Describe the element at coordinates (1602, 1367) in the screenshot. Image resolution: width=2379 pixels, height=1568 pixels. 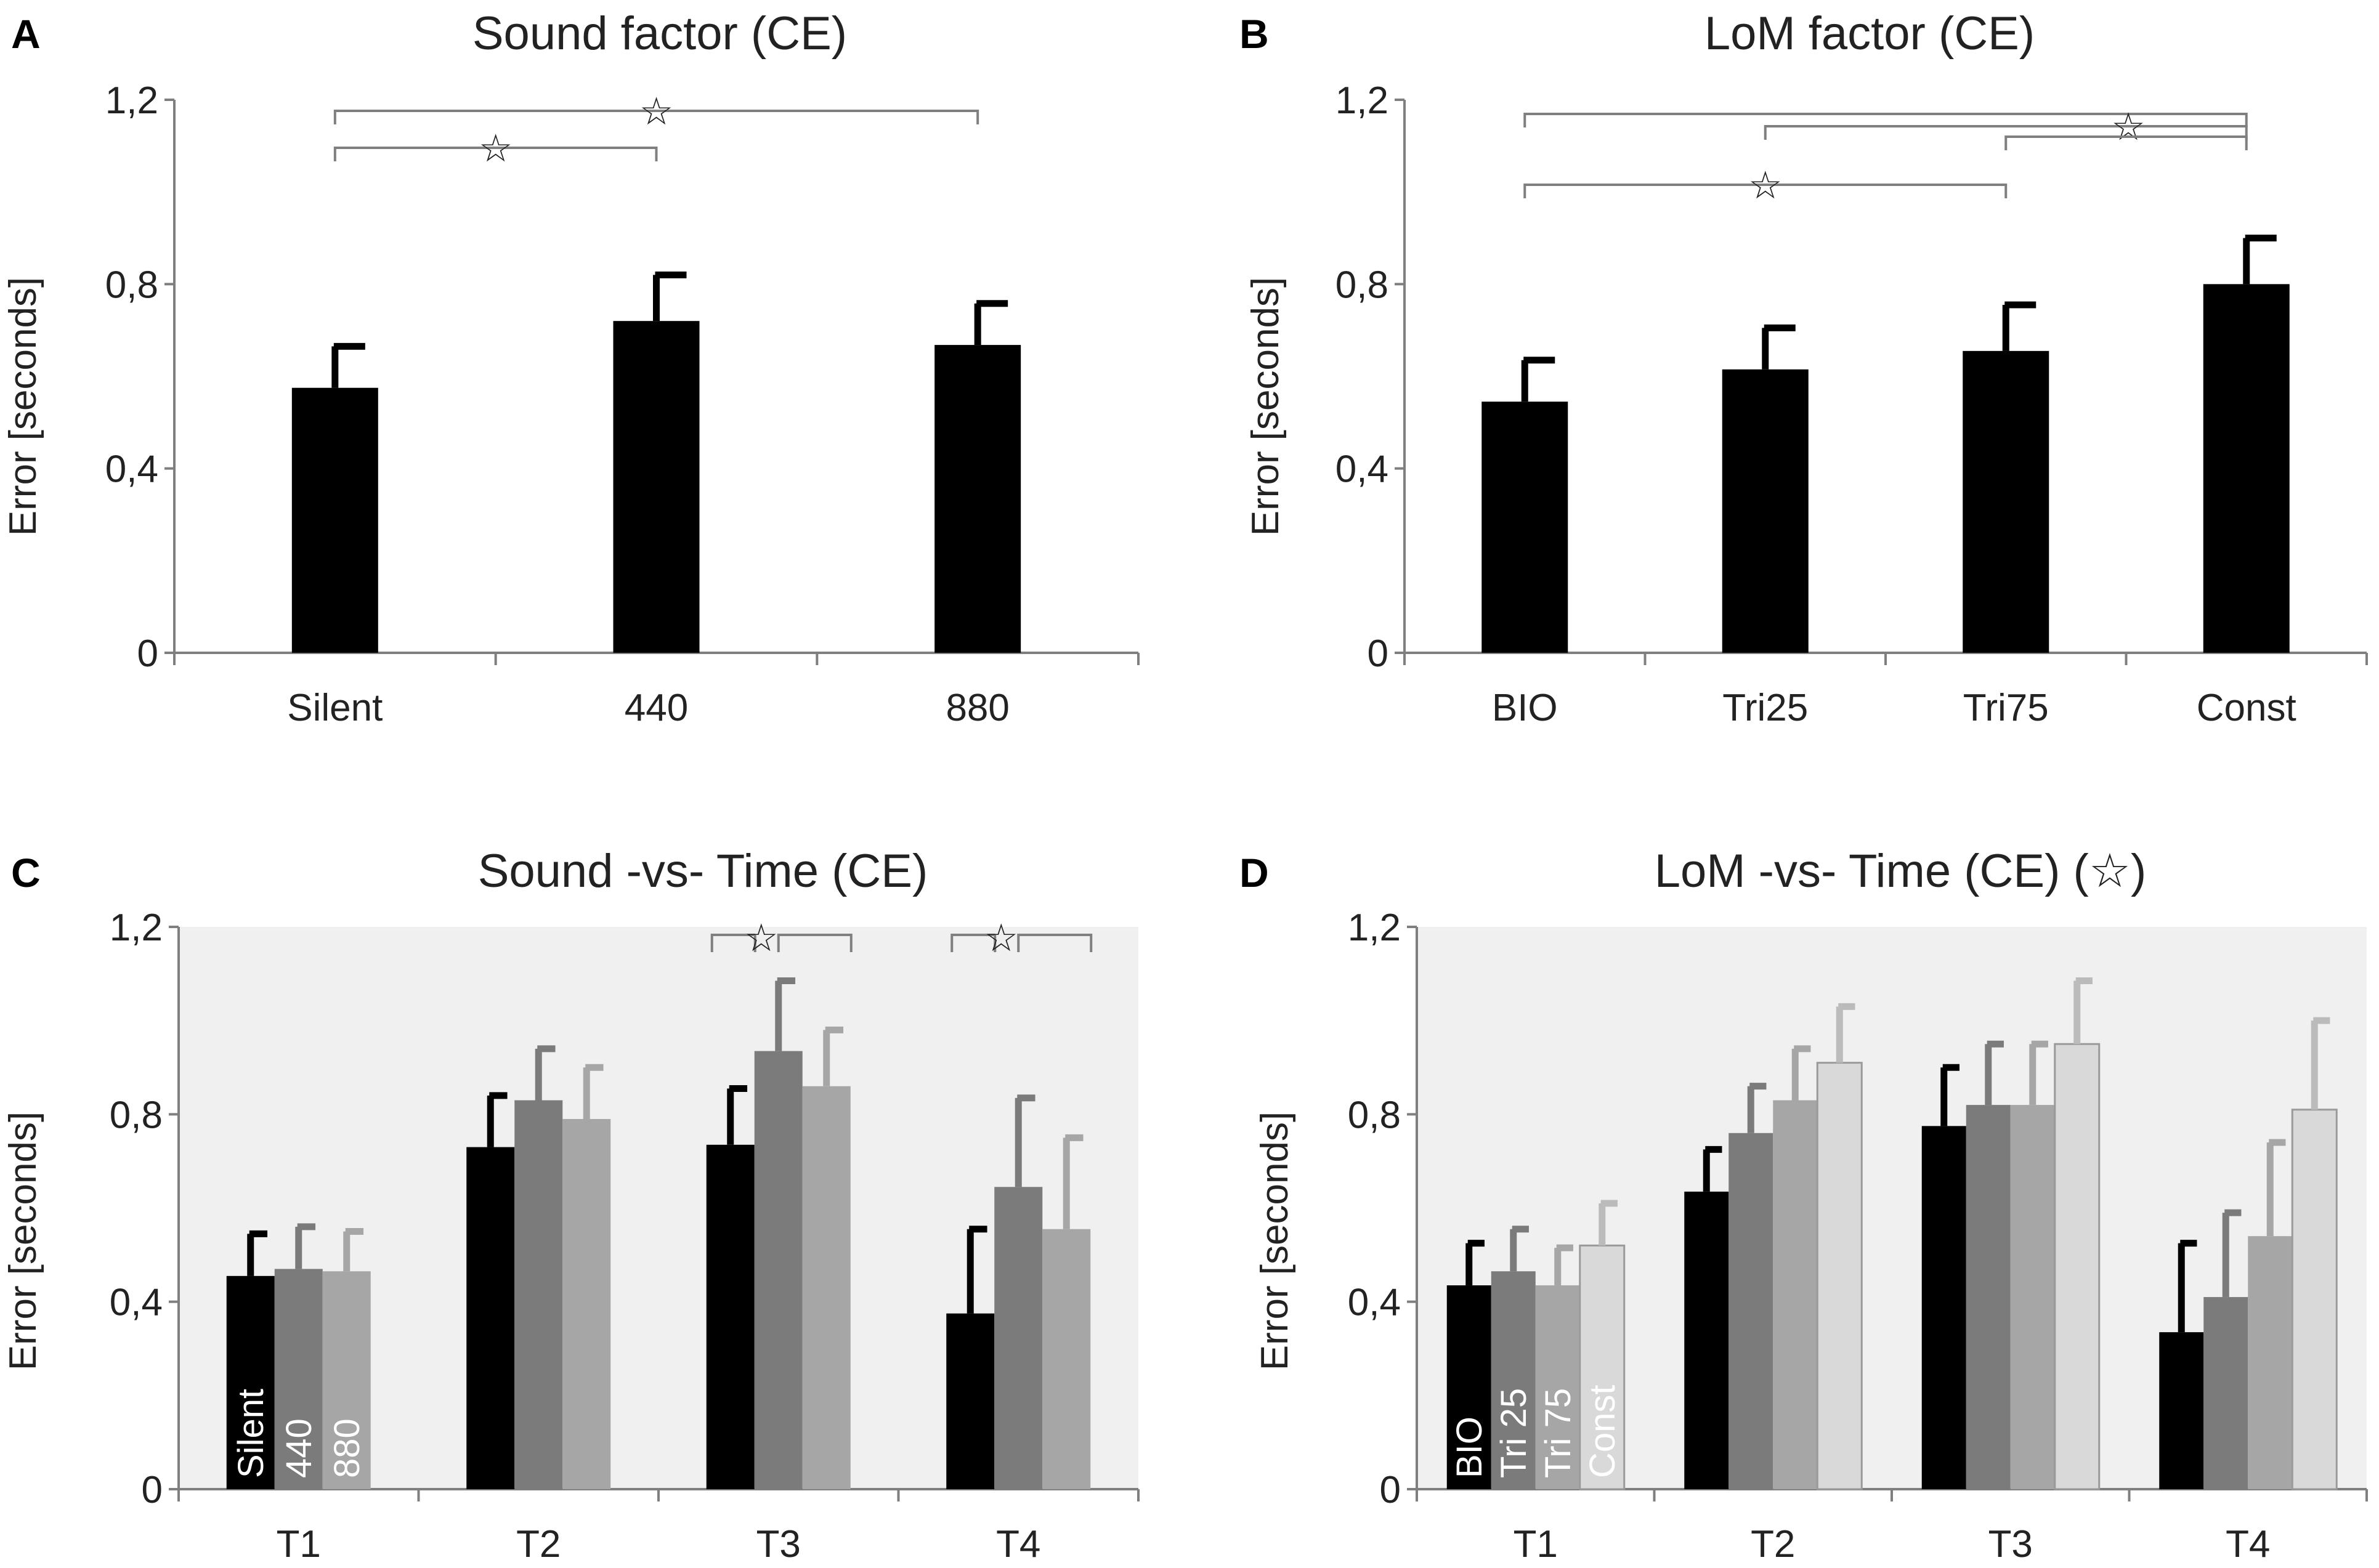
I see `bar-t1-const` at that location.